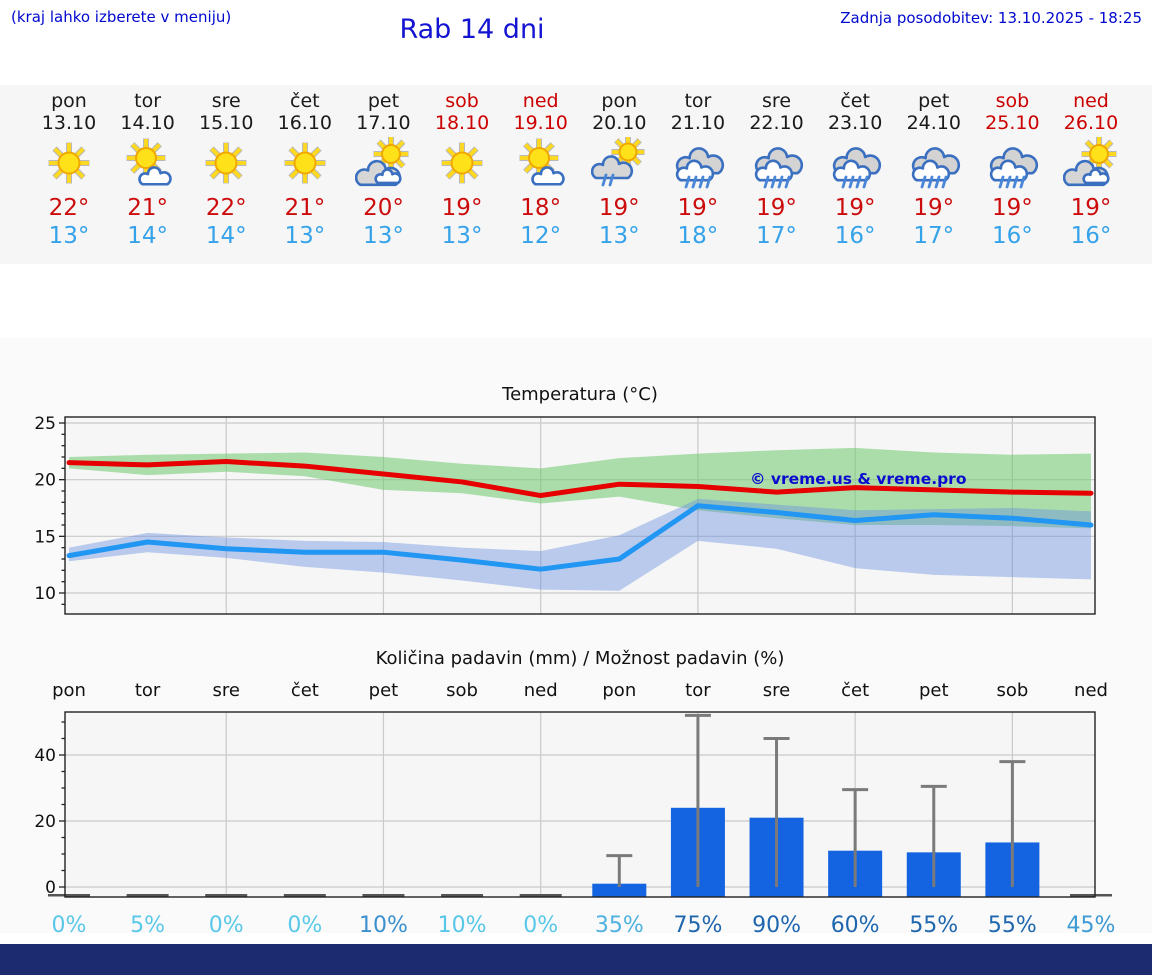 The image size is (1152, 975). Describe the element at coordinates (45, 481) in the screenshot. I see `y-axis-tick-label: 20` at that location.